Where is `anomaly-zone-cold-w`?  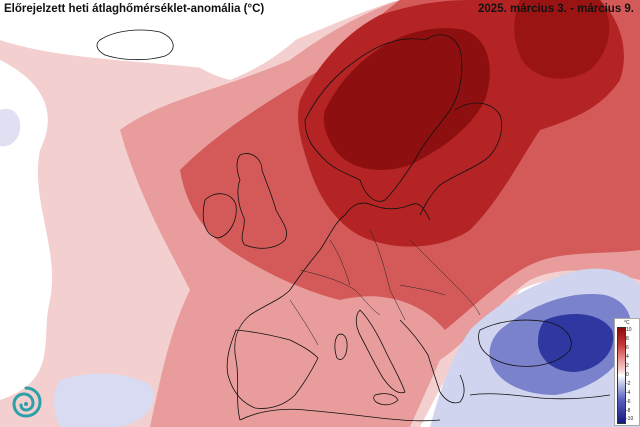 anomaly-zone-cold-w is located at coordinates (10, 127).